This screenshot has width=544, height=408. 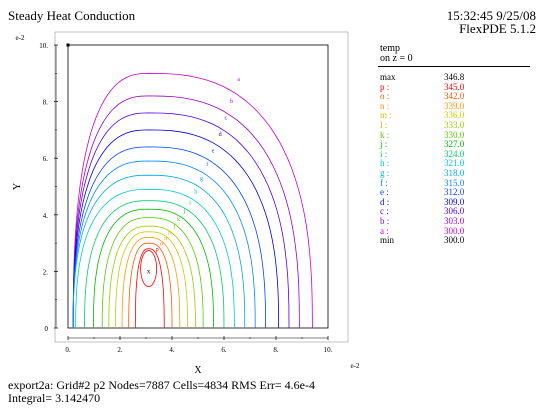 I want to click on legend-key: b :, so click(x=385, y=221).